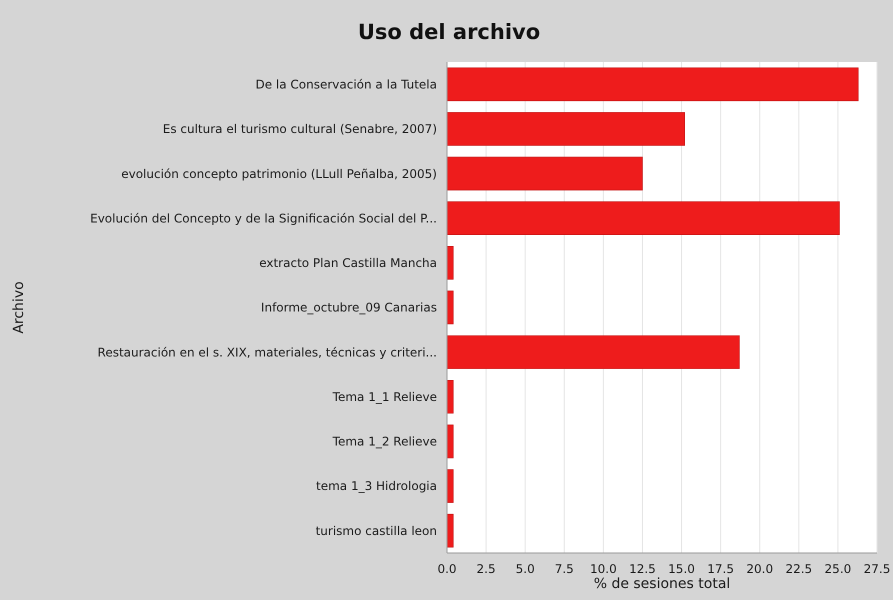 Image resolution: width=893 pixels, height=600 pixels. What do you see at coordinates (662, 584) in the screenshot?
I see `x-axis-title: % de sesiones total` at bounding box center [662, 584].